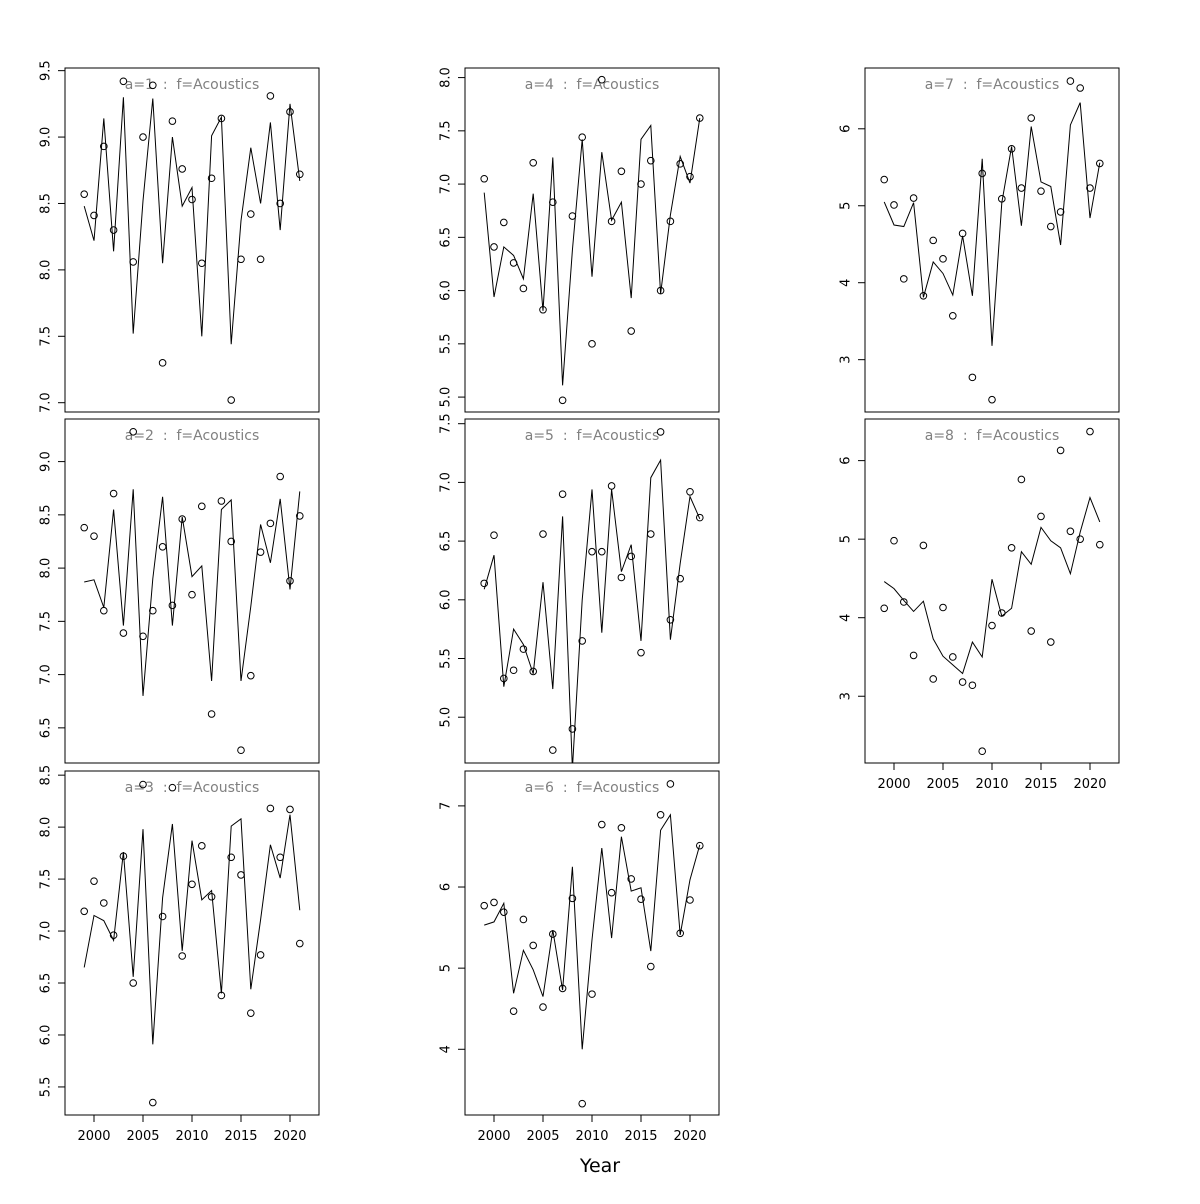 Image resolution: width=1200 pixels, height=1204 pixels. Describe the element at coordinates (289, 1136) in the screenshot. I see `x-tick-label: 2020` at that location.